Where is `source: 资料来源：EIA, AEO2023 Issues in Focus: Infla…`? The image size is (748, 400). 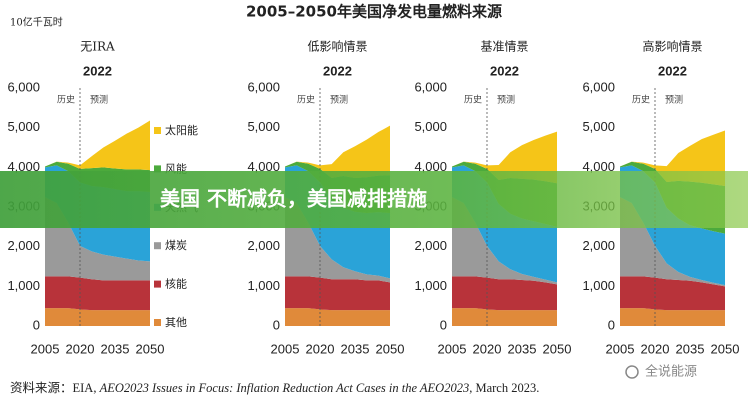 source: 资料来源：EIA, AEO2023 Issues in Focus: Infla… is located at coordinates (274, 388).